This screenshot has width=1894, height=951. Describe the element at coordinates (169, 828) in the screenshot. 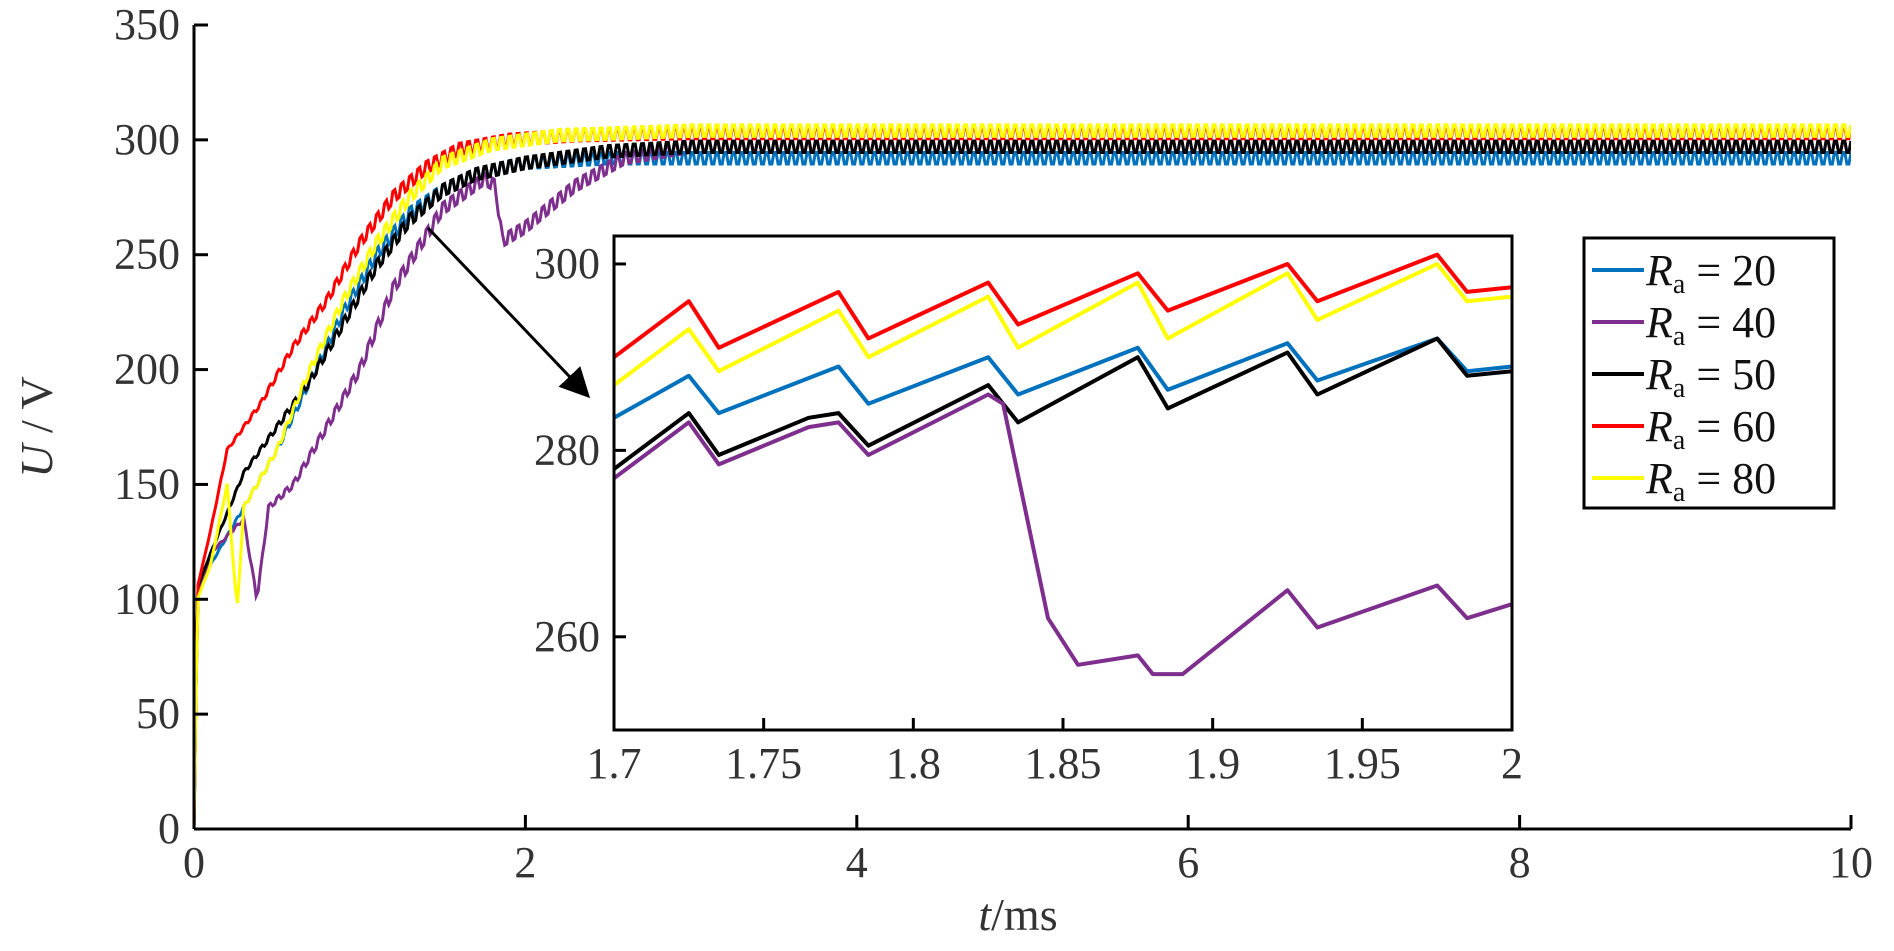

I see `y-tick-label: 0` at that location.